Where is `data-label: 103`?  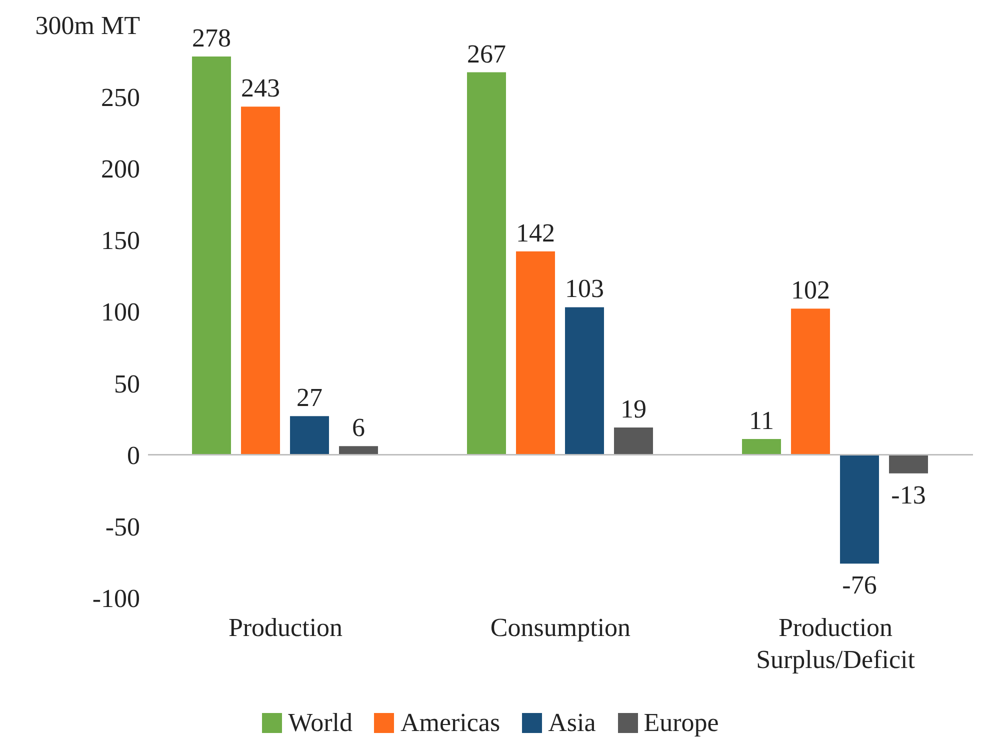
data-label: 103 is located at coordinates (584, 289).